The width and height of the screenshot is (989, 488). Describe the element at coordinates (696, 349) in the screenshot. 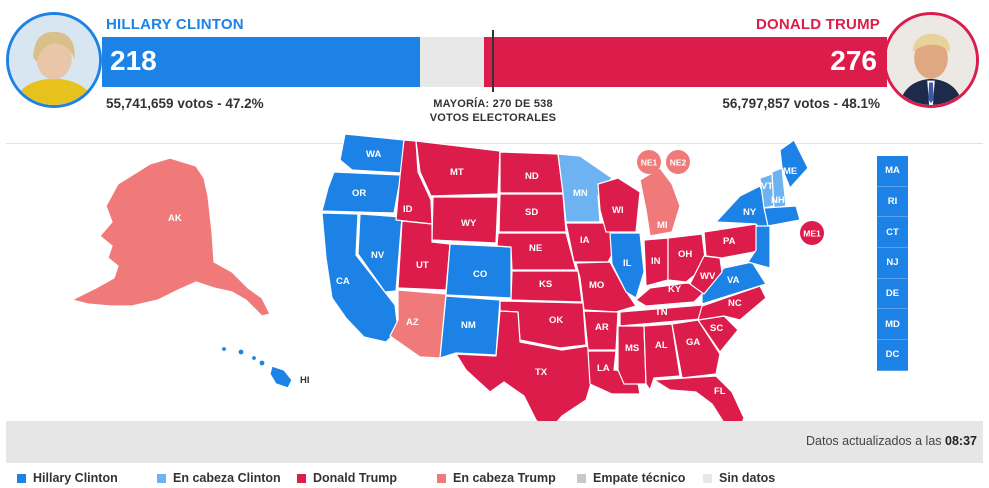

I see `state-GA` at that location.